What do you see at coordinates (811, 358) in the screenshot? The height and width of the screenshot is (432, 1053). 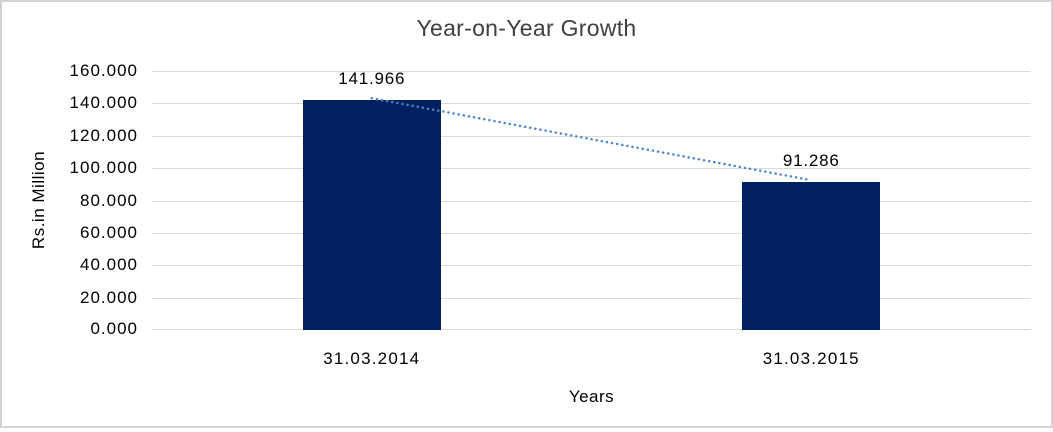 I see `x-category-label: 31.03.2015` at bounding box center [811, 358].